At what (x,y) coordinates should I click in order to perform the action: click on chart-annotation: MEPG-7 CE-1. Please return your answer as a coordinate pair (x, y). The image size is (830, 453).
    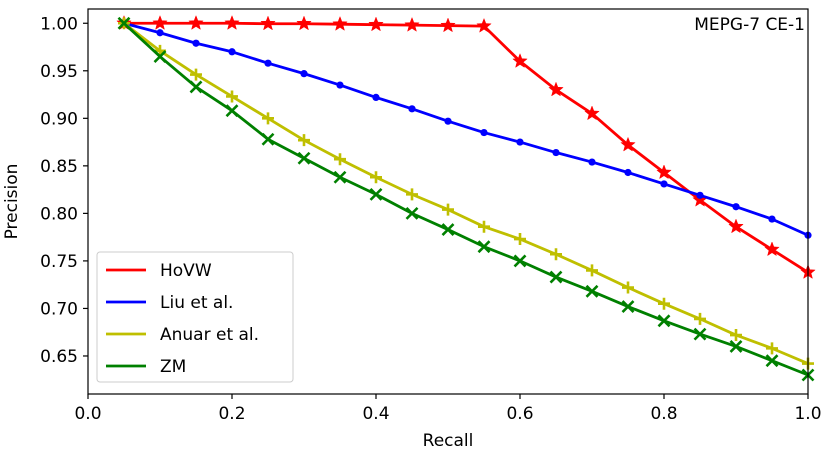
    Looking at the image, I should click on (749, 25).